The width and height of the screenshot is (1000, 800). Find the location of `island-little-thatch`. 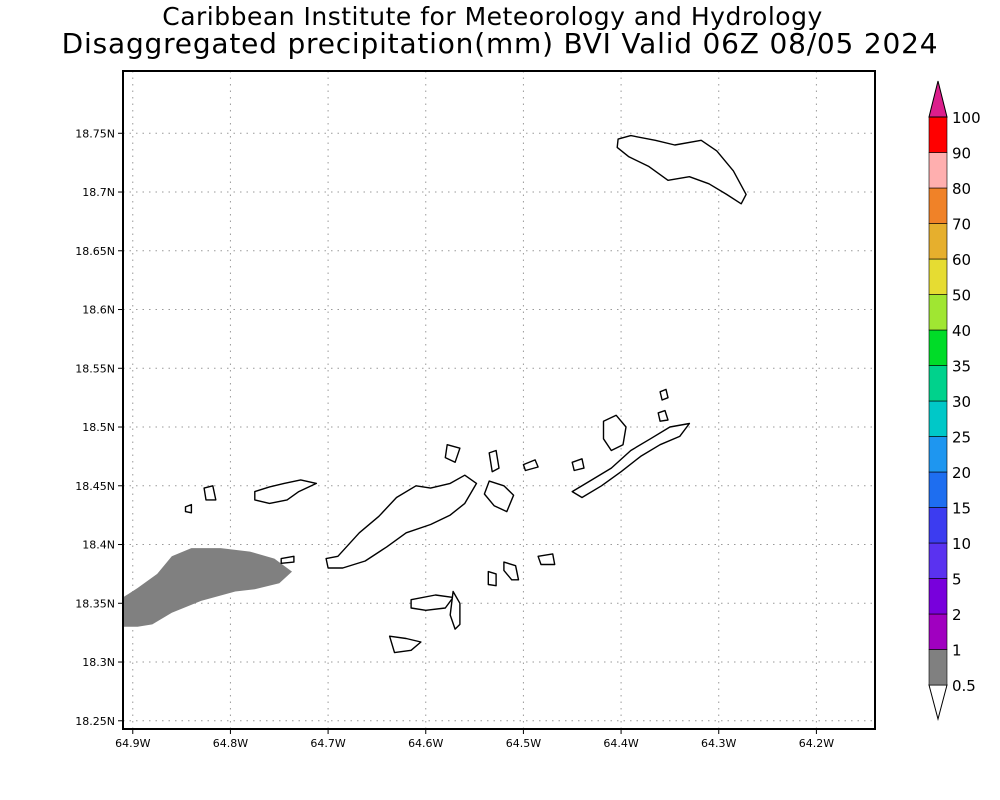

island-little-thatch is located at coordinates (287, 559).